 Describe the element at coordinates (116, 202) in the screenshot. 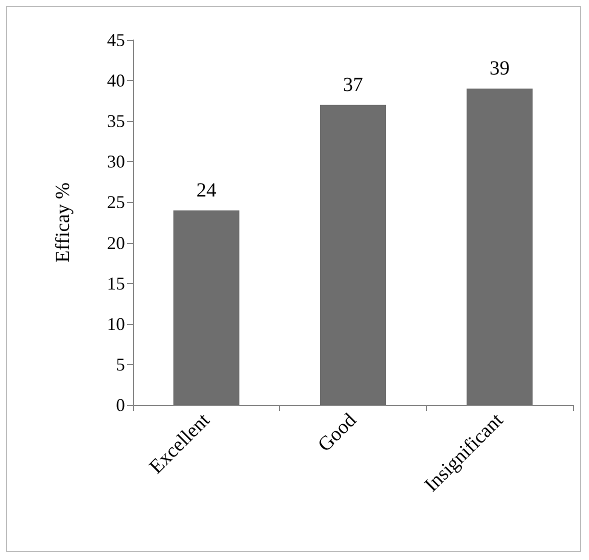

I see `y-tick-label: 25` at that location.